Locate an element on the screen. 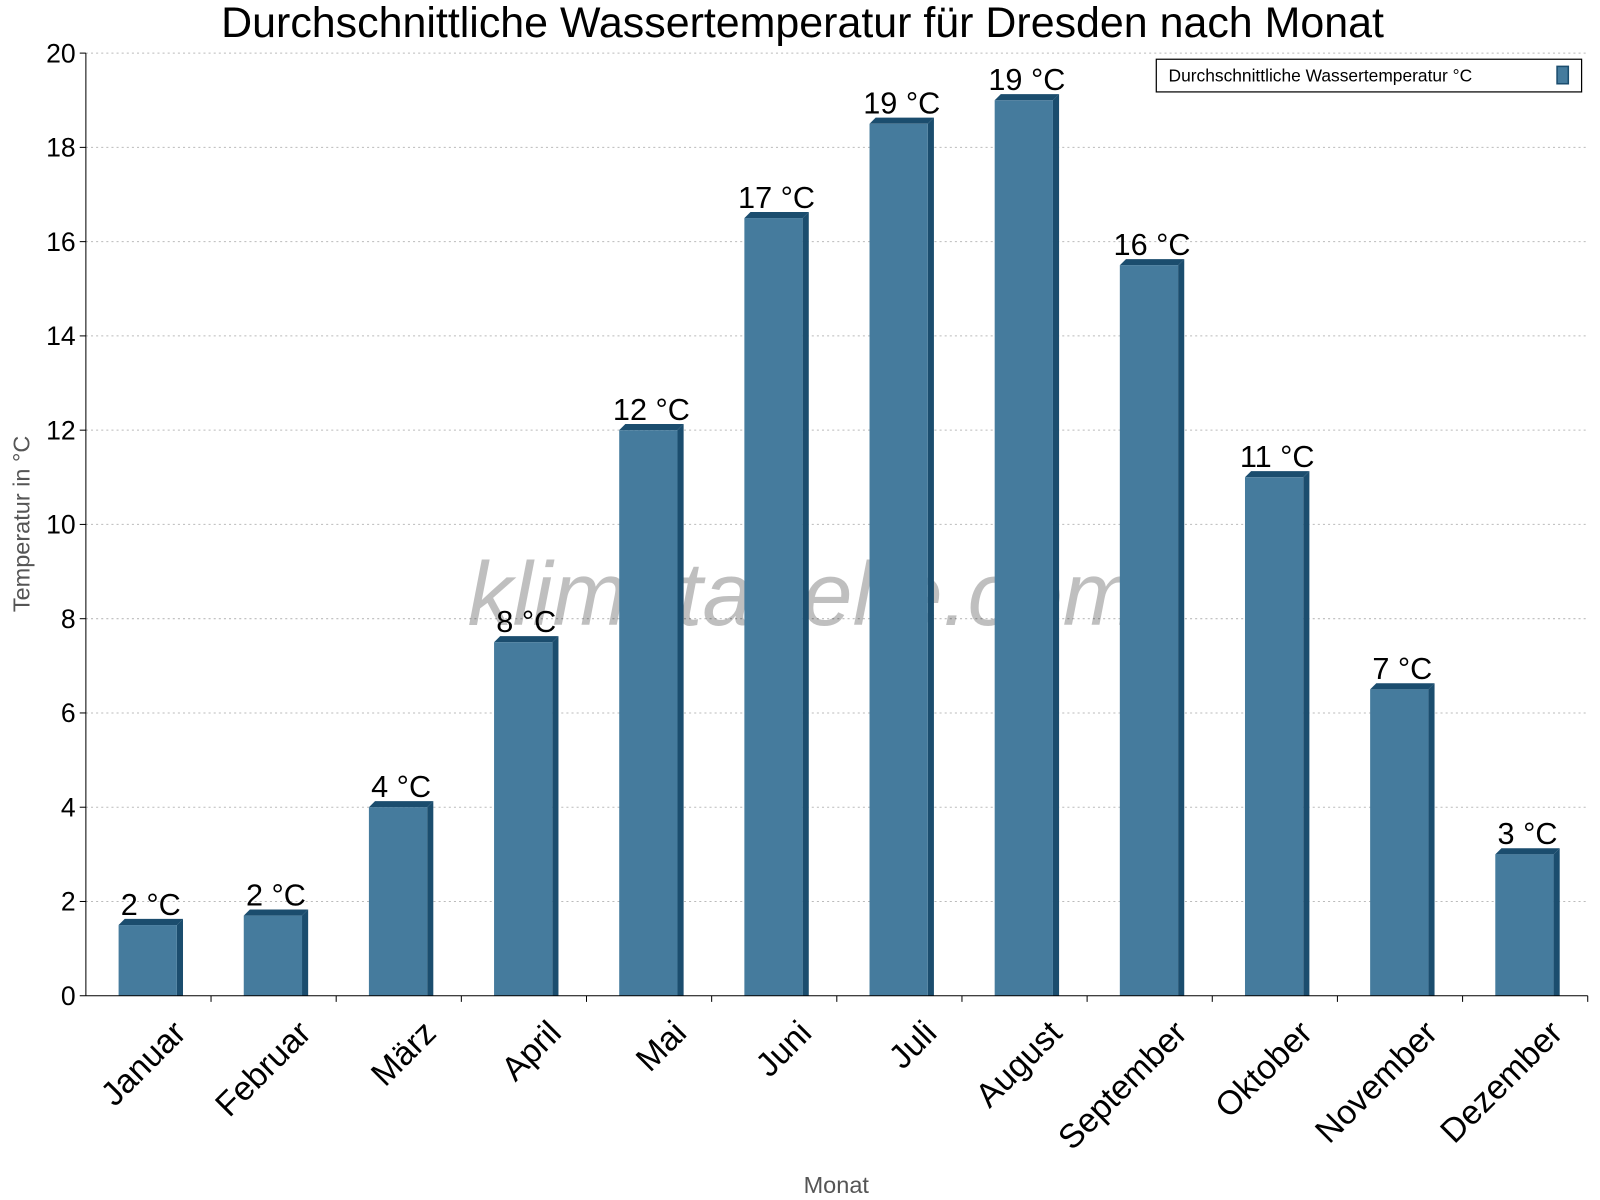  y-tick-label: 12 is located at coordinates (61, 430).